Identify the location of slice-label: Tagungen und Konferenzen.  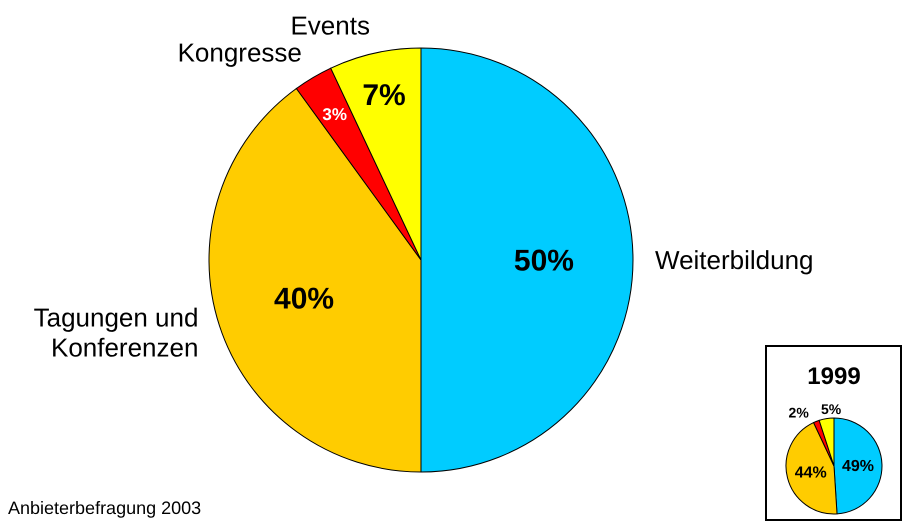
(116, 332).